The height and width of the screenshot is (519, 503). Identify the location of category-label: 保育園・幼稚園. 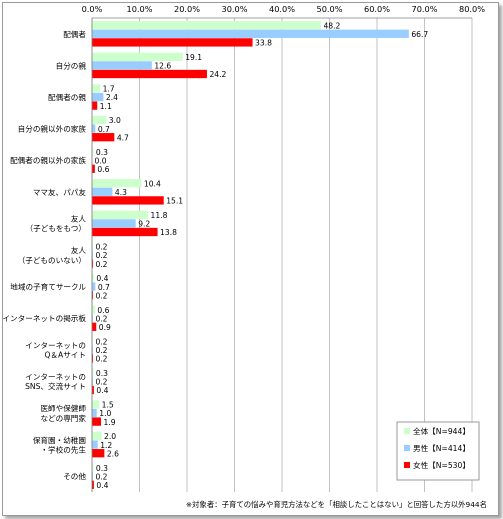
(59, 440).